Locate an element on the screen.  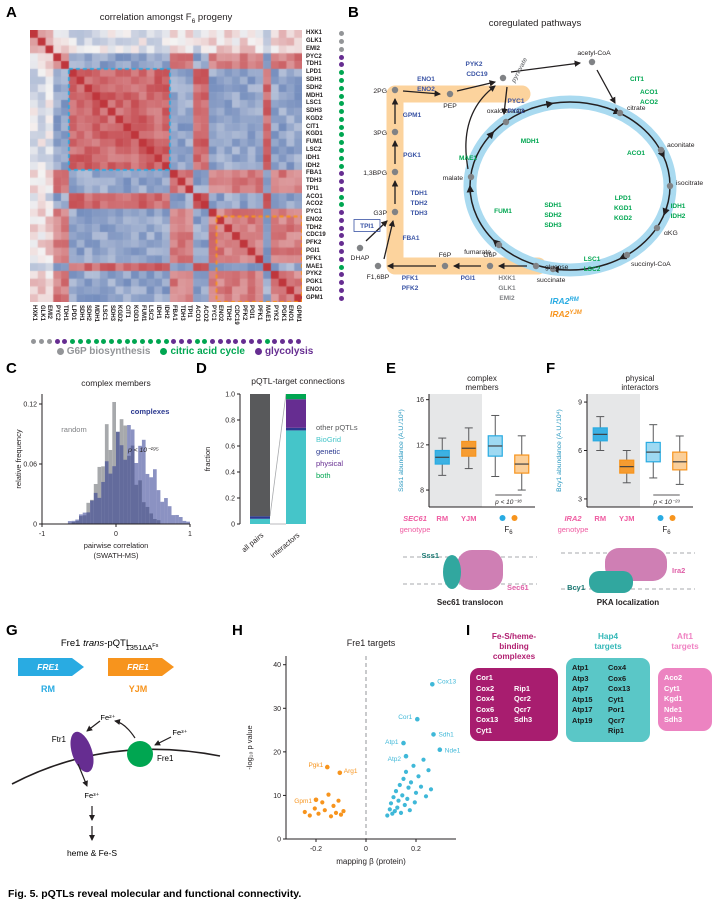
x-tick-label: 1 is located at coordinates (190, 534).